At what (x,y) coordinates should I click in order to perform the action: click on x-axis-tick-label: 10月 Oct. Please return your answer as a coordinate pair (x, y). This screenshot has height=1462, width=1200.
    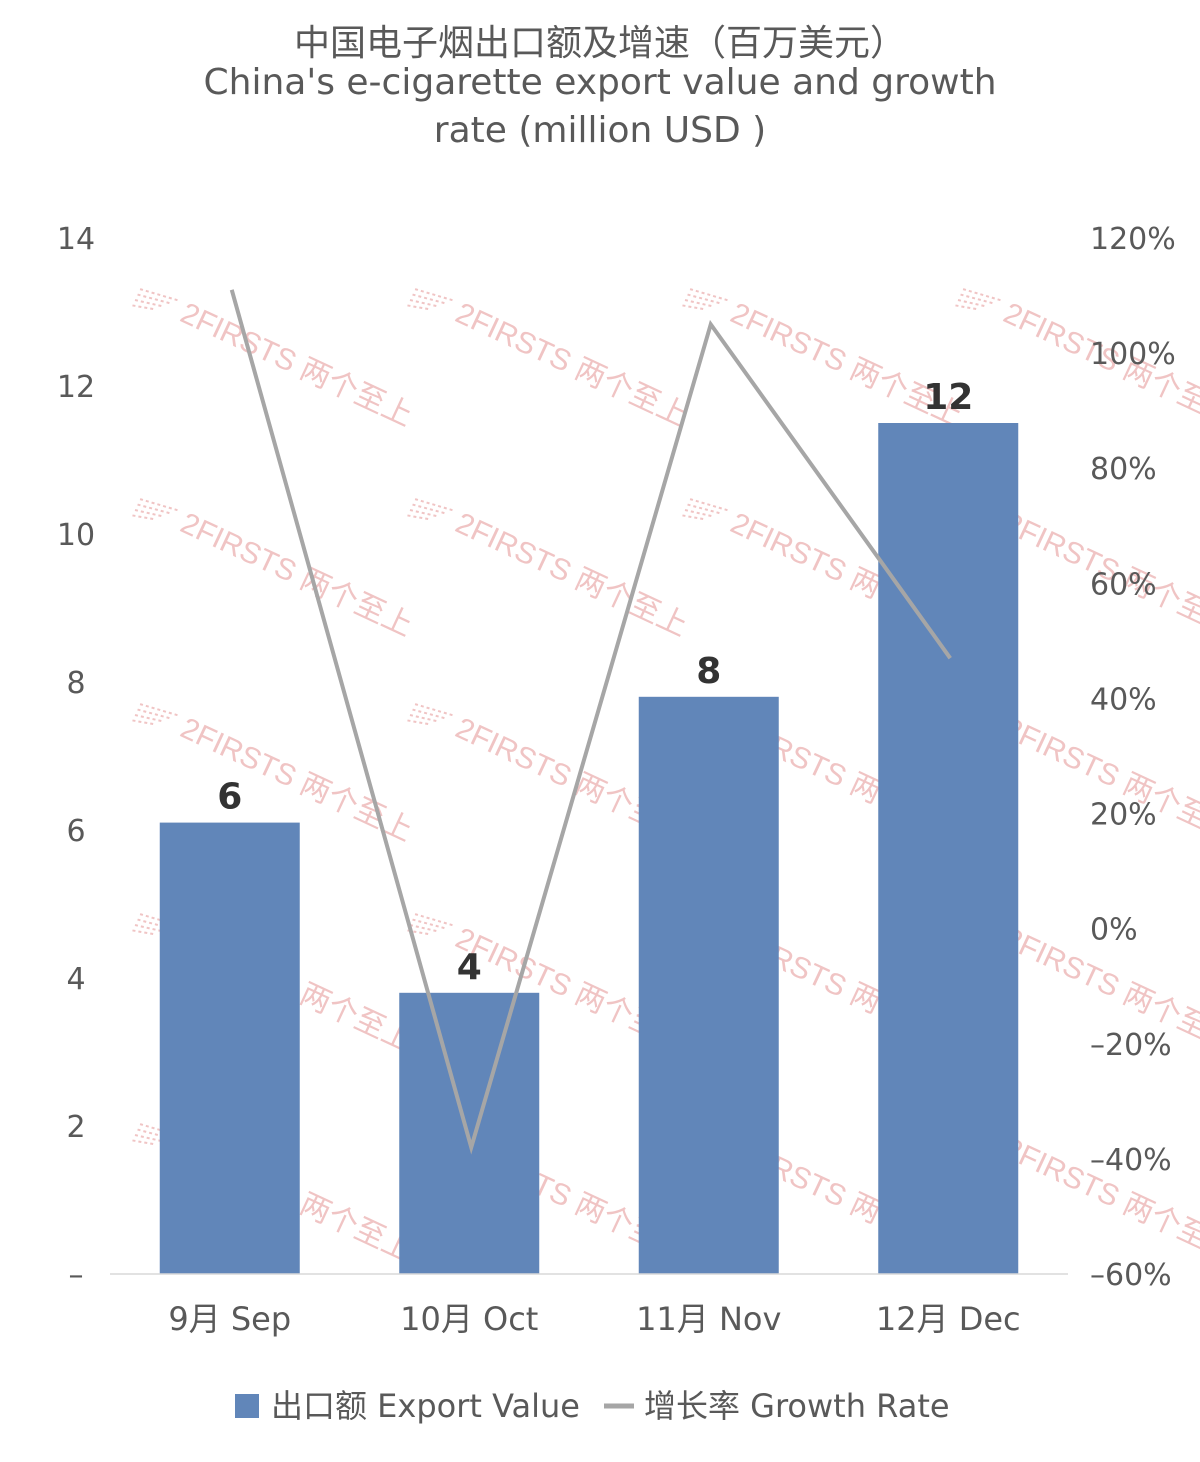
    Looking at the image, I should click on (469, 1319).